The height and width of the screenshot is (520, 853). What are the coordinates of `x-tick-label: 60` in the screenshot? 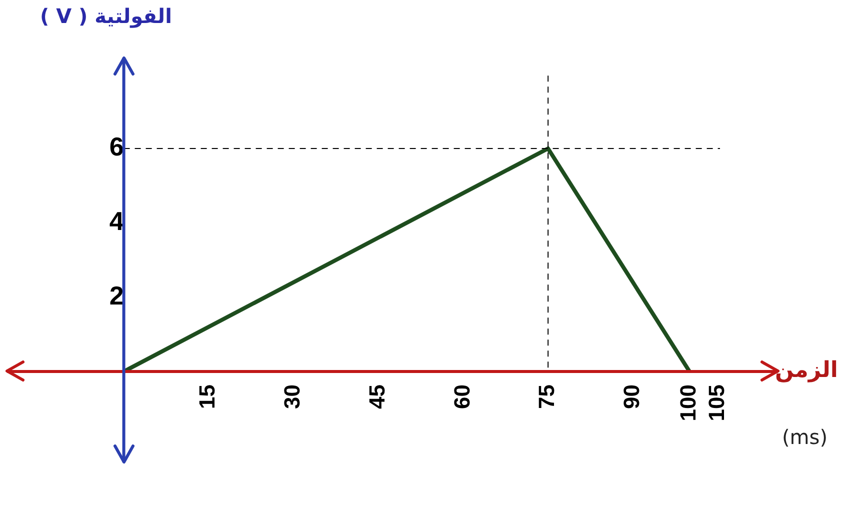 It's located at (461, 396).